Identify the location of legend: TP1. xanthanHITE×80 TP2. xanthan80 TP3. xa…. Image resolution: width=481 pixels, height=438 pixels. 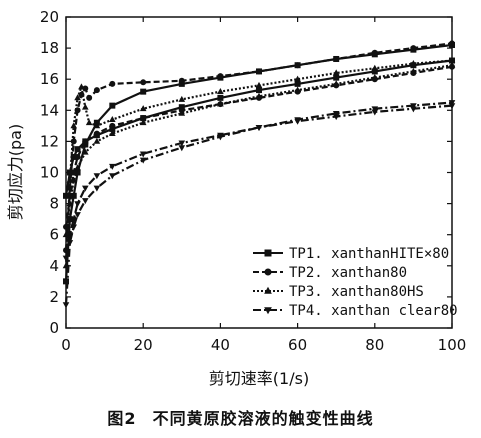
(355, 282).